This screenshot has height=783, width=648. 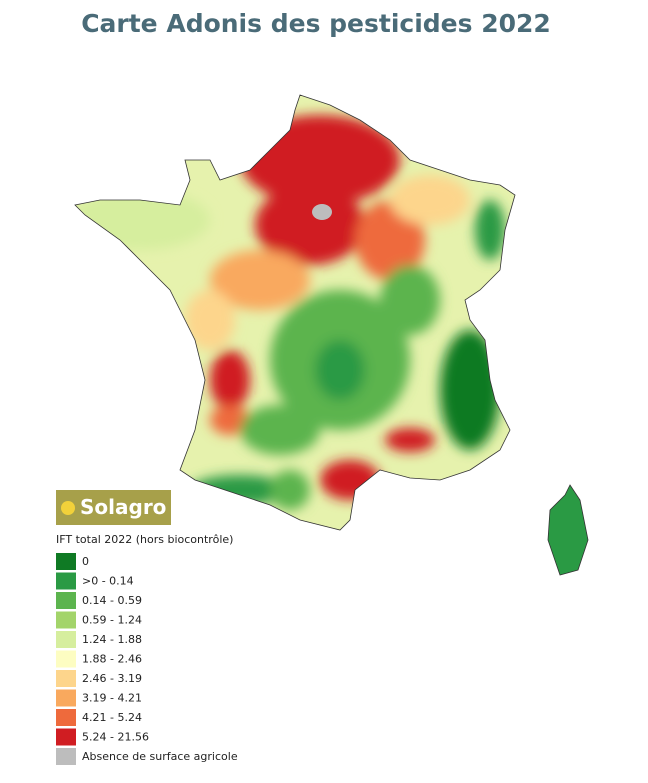 What do you see at coordinates (112, 717) in the screenshot?
I see `legend-label: 4.21 - 5.24` at bounding box center [112, 717].